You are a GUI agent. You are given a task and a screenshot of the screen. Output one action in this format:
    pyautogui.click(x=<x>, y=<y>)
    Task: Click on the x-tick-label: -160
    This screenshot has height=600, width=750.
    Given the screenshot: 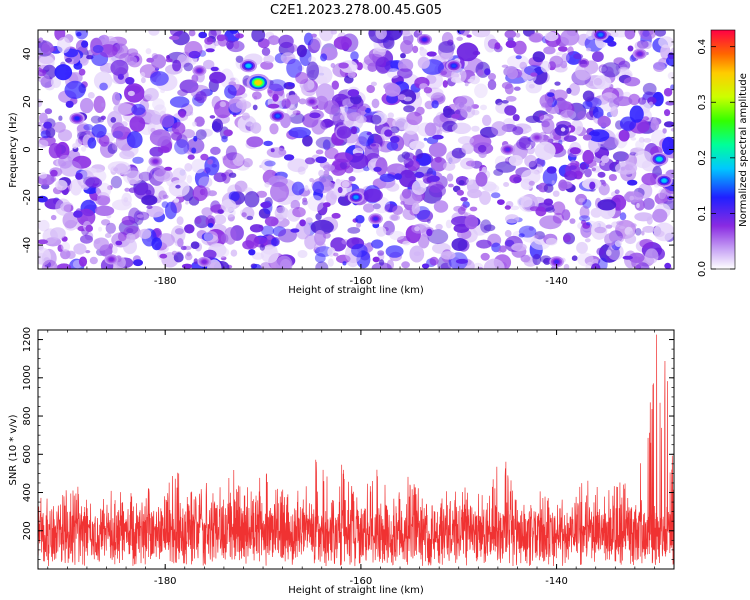 What is the action you would take?
    pyautogui.click(x=361, y=581)
    